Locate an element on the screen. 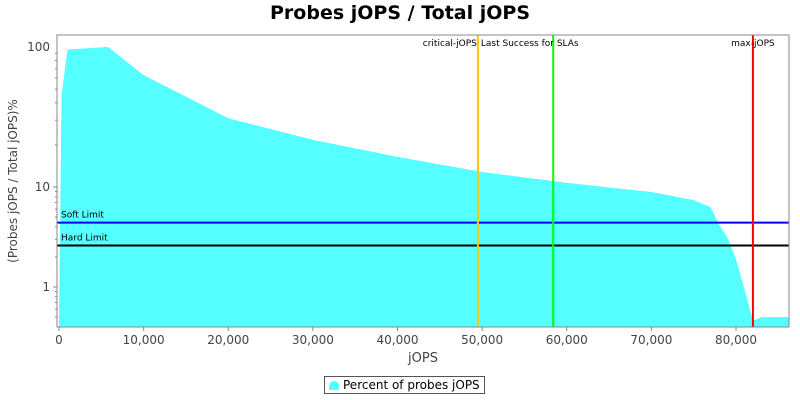 This screenshot has width=800, height=400. limit-label: Hard Limit is located at coordinates (84, 239).